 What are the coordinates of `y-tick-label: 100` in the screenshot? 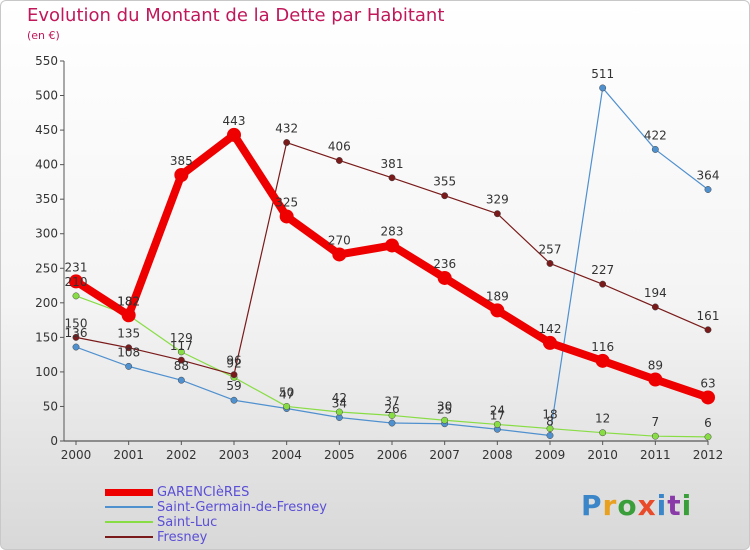 It's located at (46, 372).